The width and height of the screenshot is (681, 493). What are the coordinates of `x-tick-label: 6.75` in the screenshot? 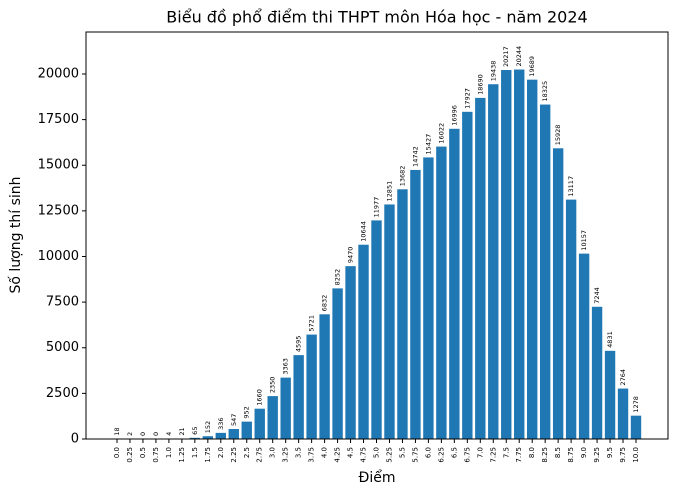 It's located at (467, 455).